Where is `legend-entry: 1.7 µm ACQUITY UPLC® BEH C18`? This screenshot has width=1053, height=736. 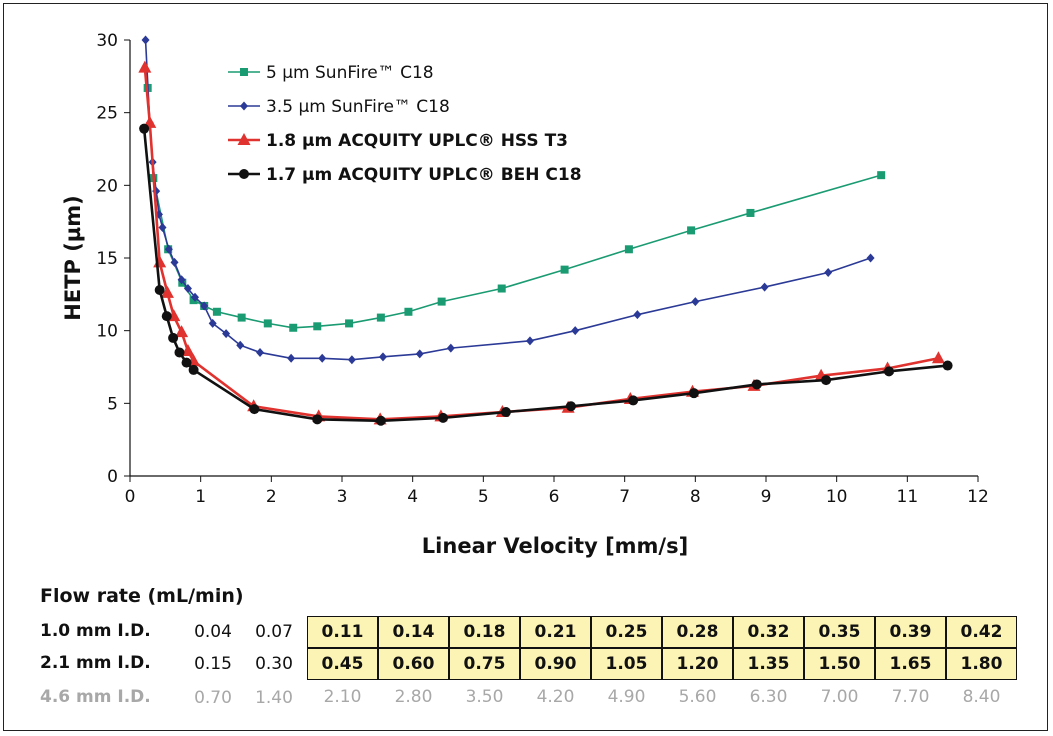 legend-entry: 1.7 µm ACQUITY UPLC® BEH C18 is located at coordinates (405, 175).